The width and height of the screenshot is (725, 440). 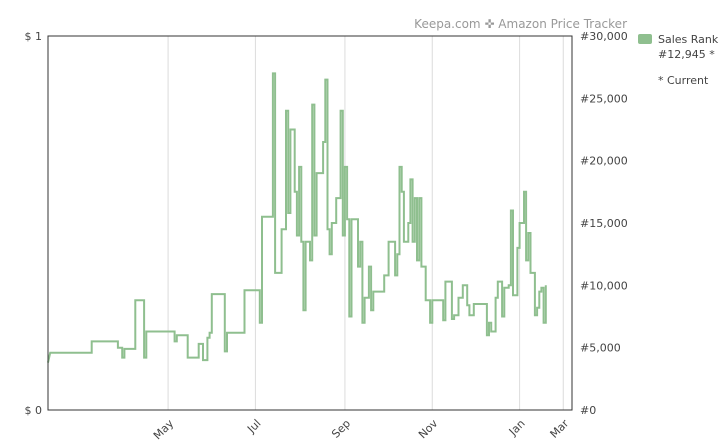 What do you see at coordinates (604, 161) in the screenshot?
I see `right-tick-label: #20,000` at bounding box center [604, 161].